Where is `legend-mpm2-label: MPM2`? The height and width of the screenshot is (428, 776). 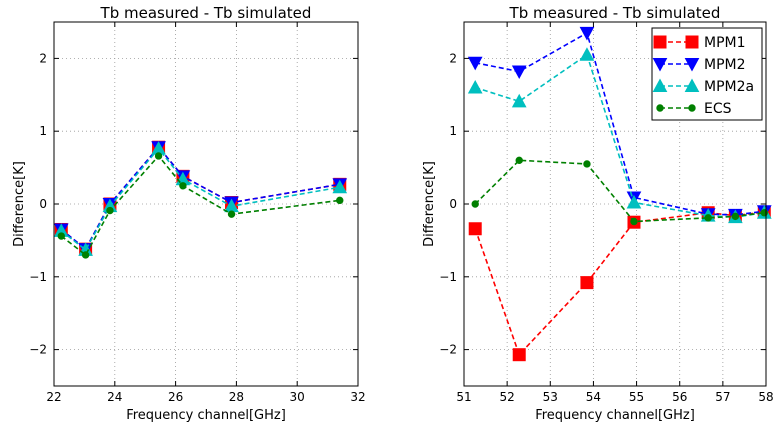 legend-mpm2-label: MPM2 is located at coordinates (725, 65).